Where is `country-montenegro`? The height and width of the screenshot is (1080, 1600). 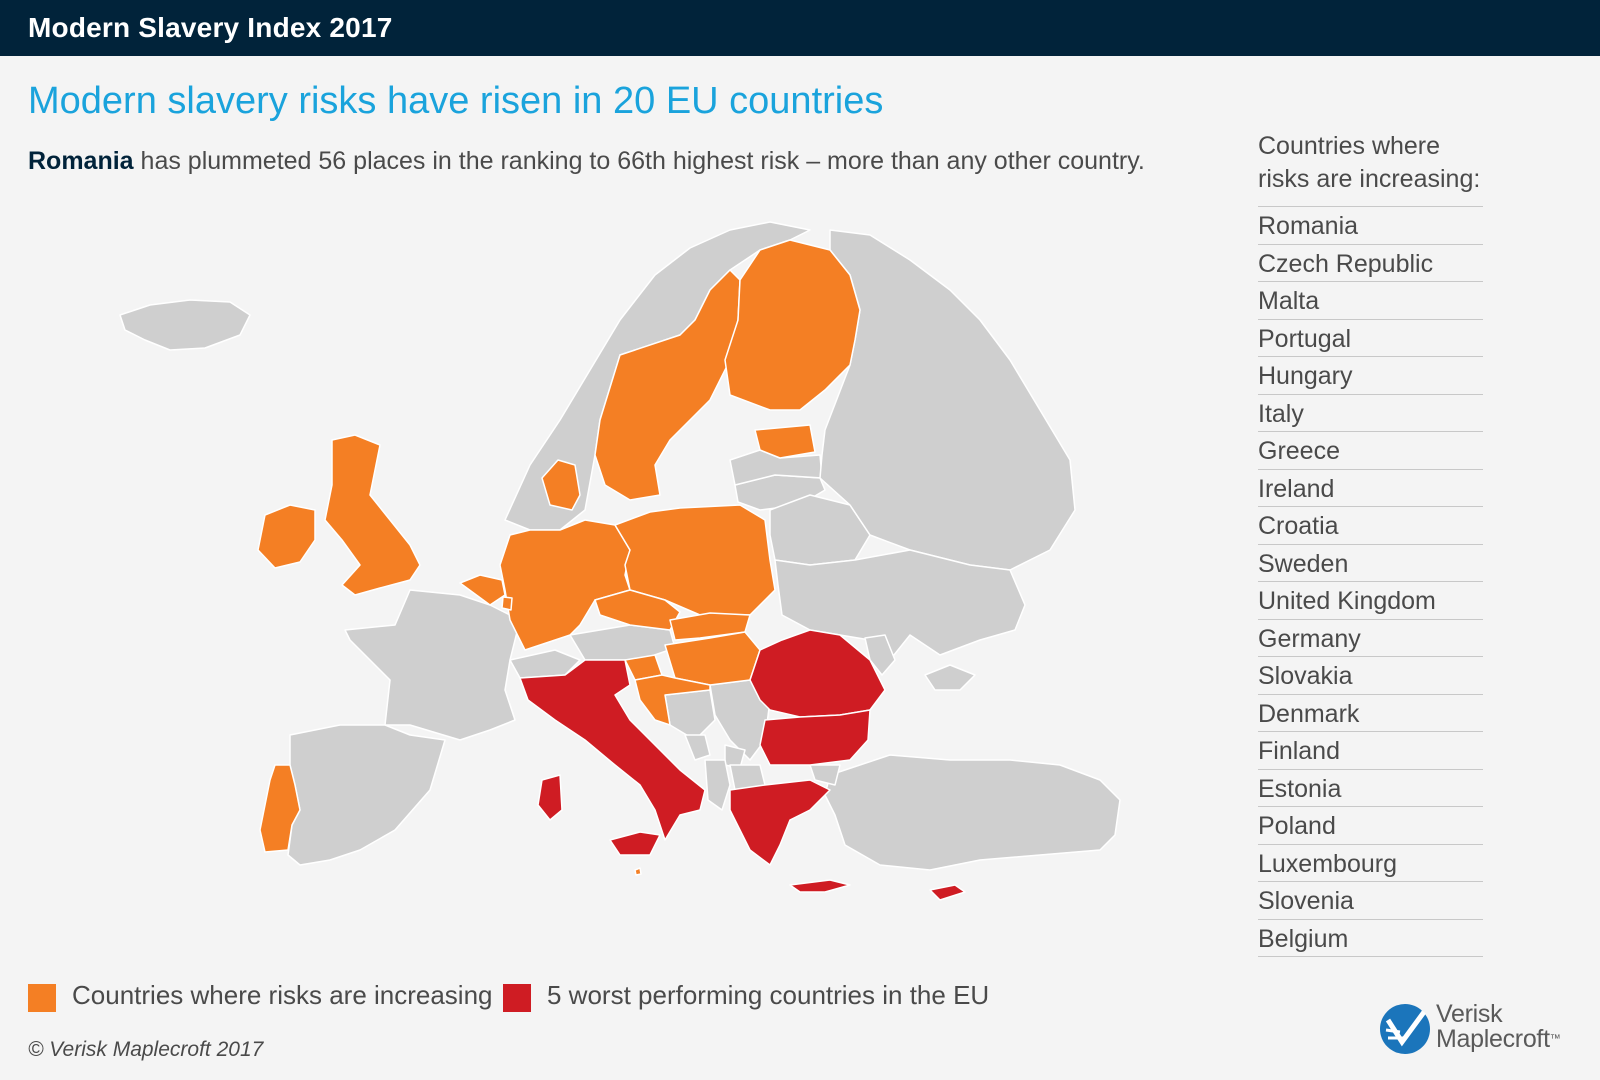 country-montenegro is located at coordinates (697, 747).